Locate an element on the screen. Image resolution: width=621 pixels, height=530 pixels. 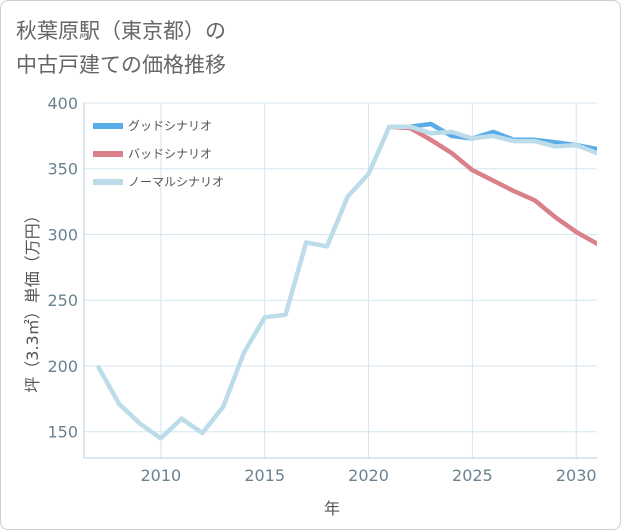
x-tick-label: 2030 is located at coordinates (576, 475).